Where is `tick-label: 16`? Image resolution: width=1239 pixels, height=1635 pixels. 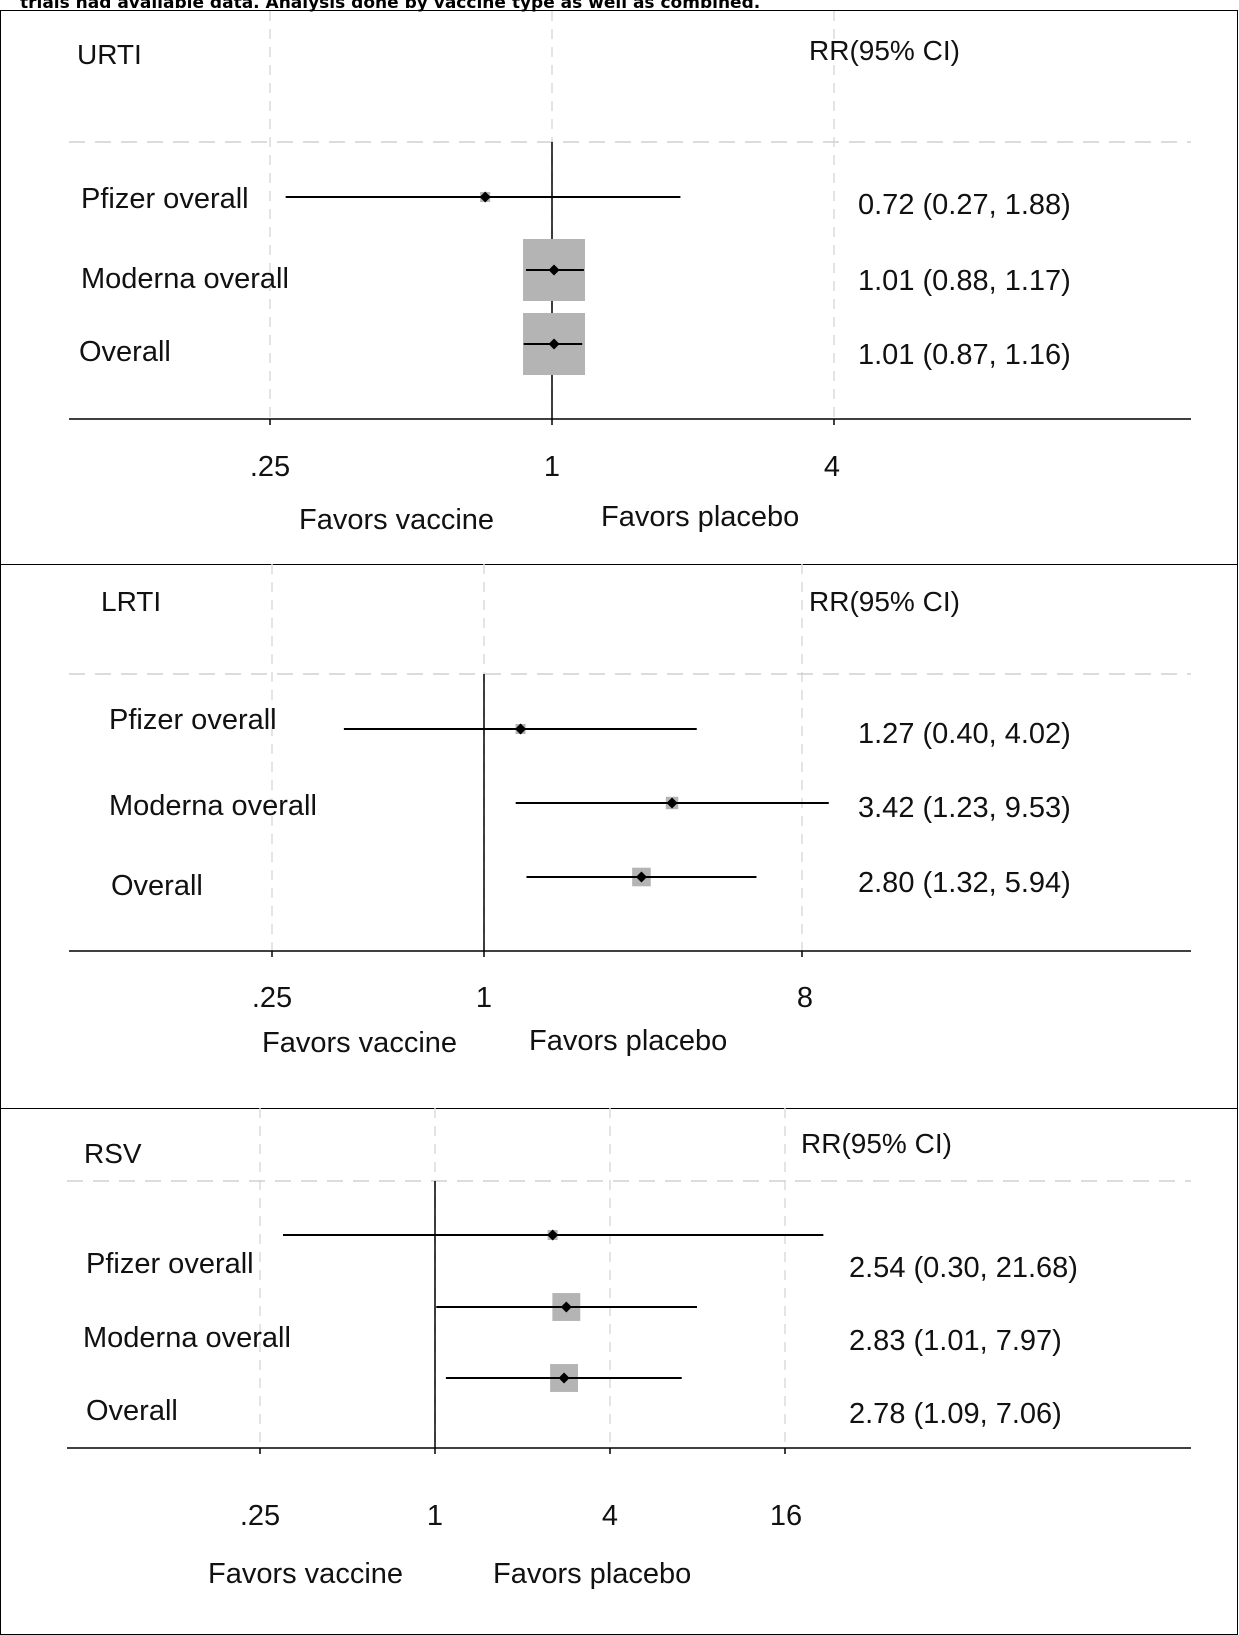 tick-label: 16 is located at coordinates (786, 1516).